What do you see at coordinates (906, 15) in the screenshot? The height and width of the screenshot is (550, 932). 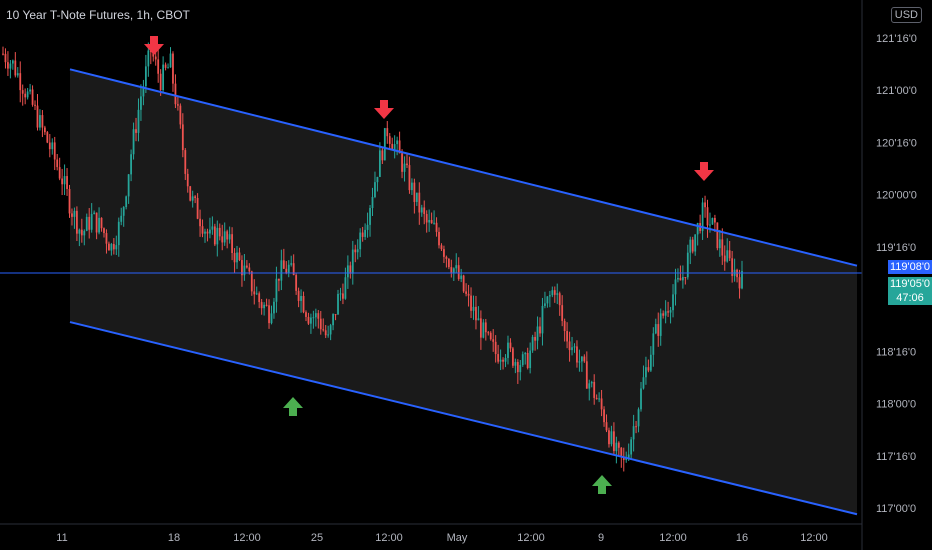 I see `currency-button: USD` at bounding box center [906, 15].